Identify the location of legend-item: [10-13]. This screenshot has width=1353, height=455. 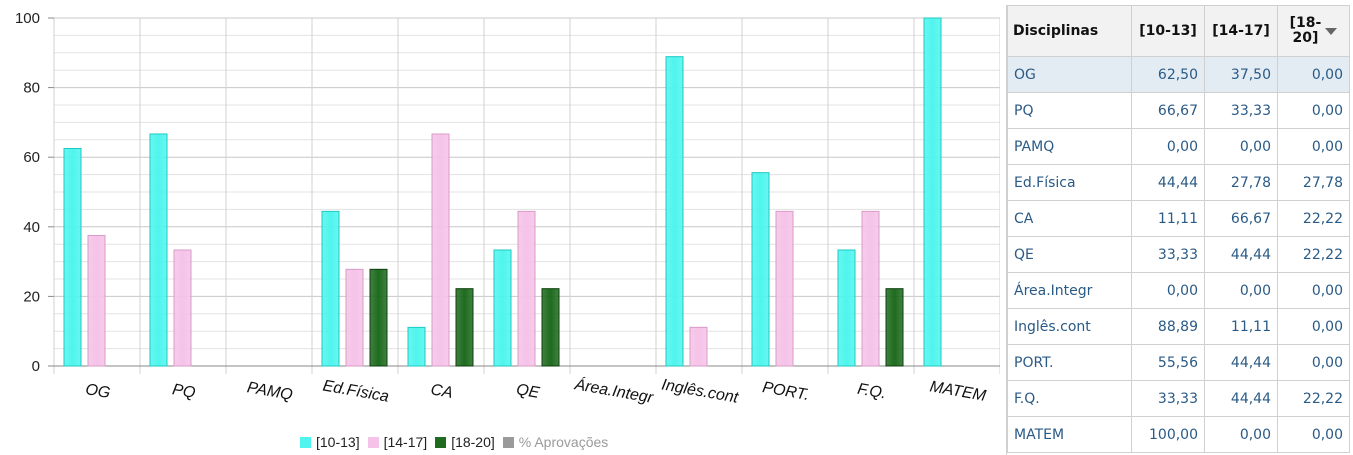
(330, 442).